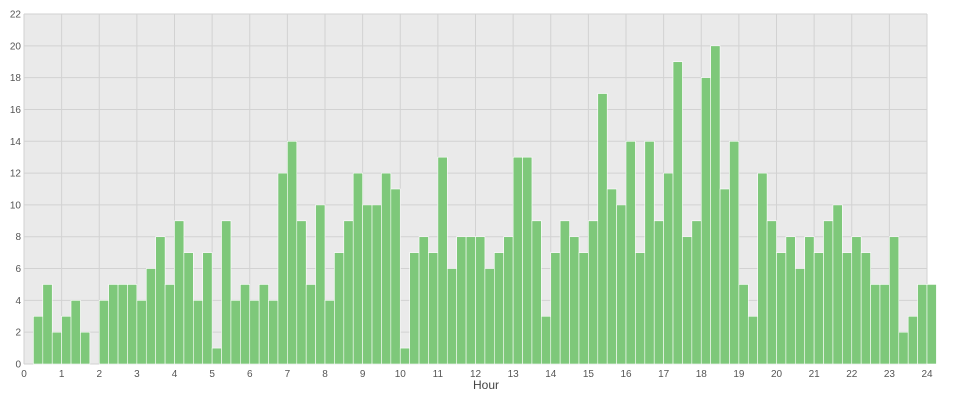 The height and width of the screenshot is (403, 960). I want to click on x-tick-label: 15, so click(589, 374).